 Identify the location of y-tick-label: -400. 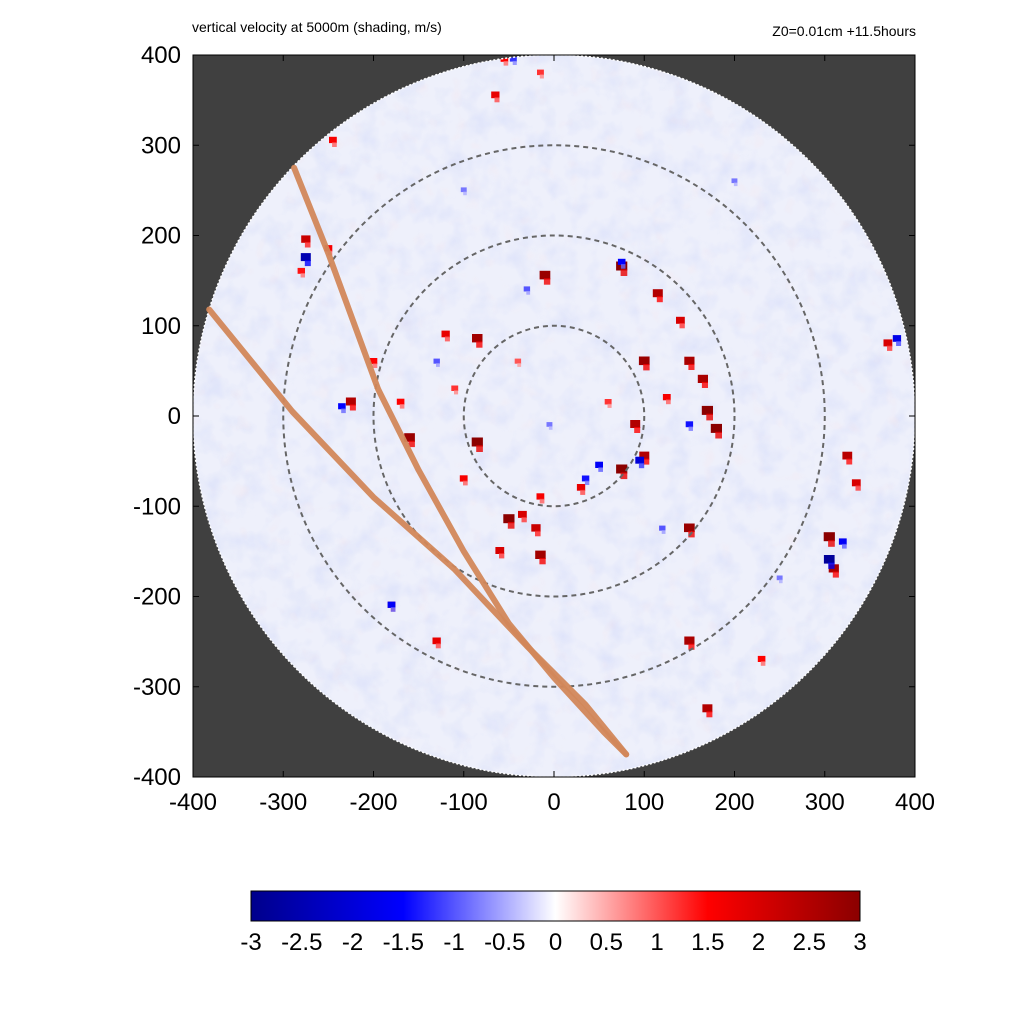
(157, 777).